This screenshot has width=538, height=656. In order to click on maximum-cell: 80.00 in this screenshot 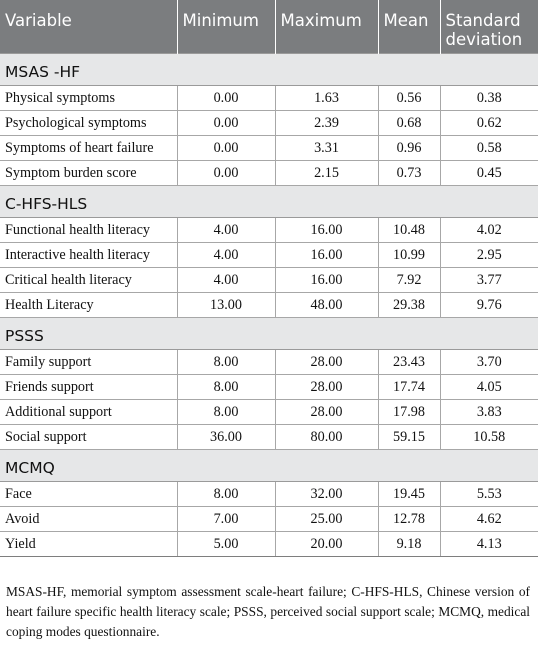, I will do `click(327, 437)`.